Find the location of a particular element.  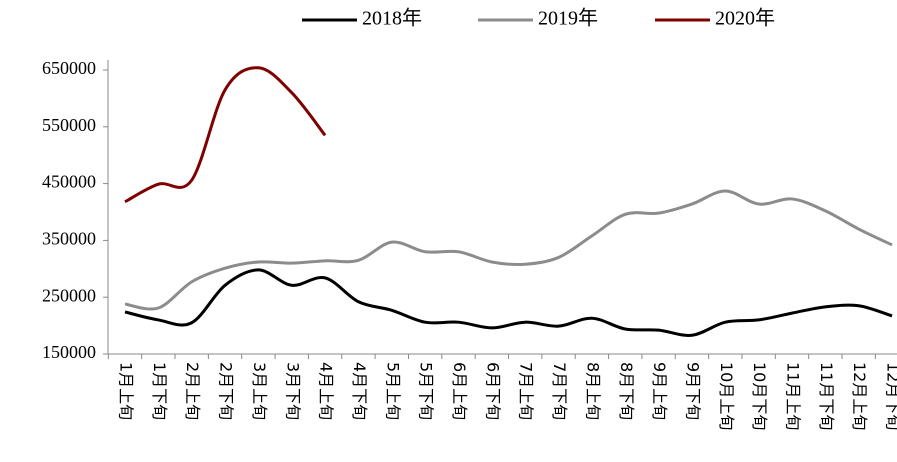

x-tick-label: 1月上旬 is located at coordinates (126, 391).